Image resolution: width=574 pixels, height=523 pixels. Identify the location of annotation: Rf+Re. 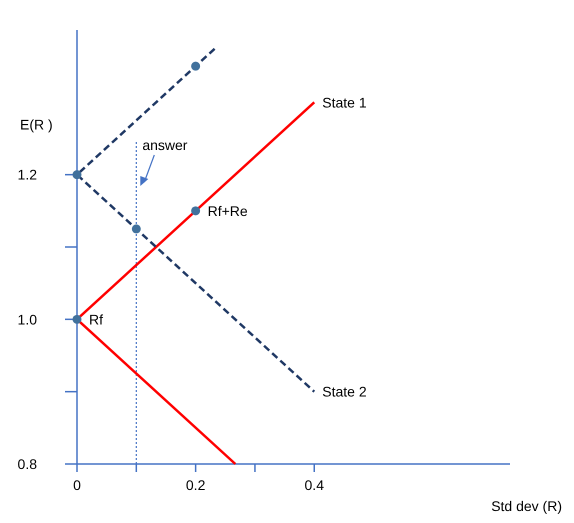
(228, 210).